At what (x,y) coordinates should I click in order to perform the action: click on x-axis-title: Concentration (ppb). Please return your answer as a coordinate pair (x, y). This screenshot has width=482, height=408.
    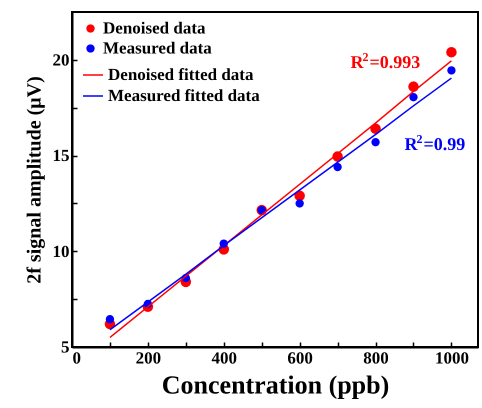
    Looking at the image, I should click on (276, 385).